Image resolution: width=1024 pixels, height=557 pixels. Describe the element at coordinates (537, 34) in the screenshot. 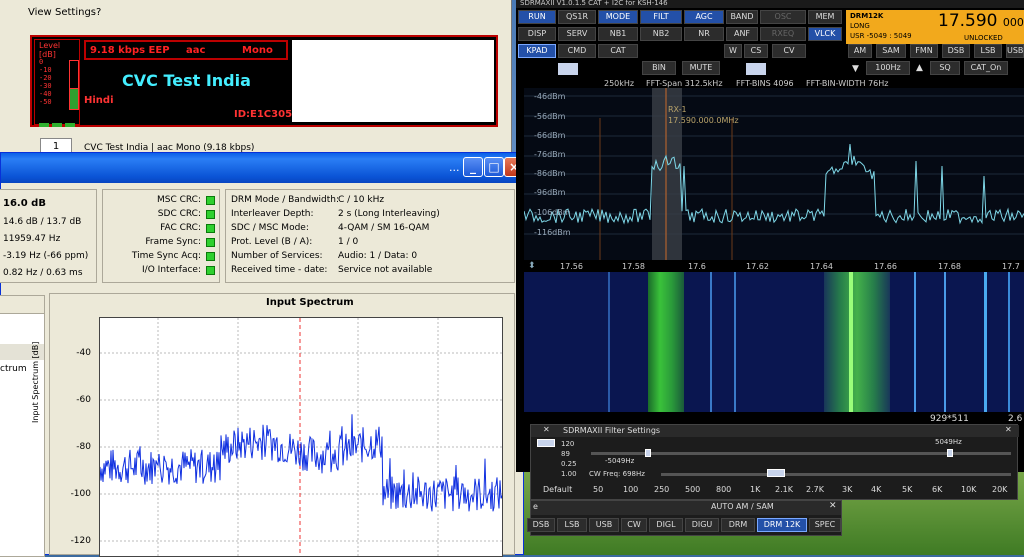

I see `disp-button: DISP` at that location.